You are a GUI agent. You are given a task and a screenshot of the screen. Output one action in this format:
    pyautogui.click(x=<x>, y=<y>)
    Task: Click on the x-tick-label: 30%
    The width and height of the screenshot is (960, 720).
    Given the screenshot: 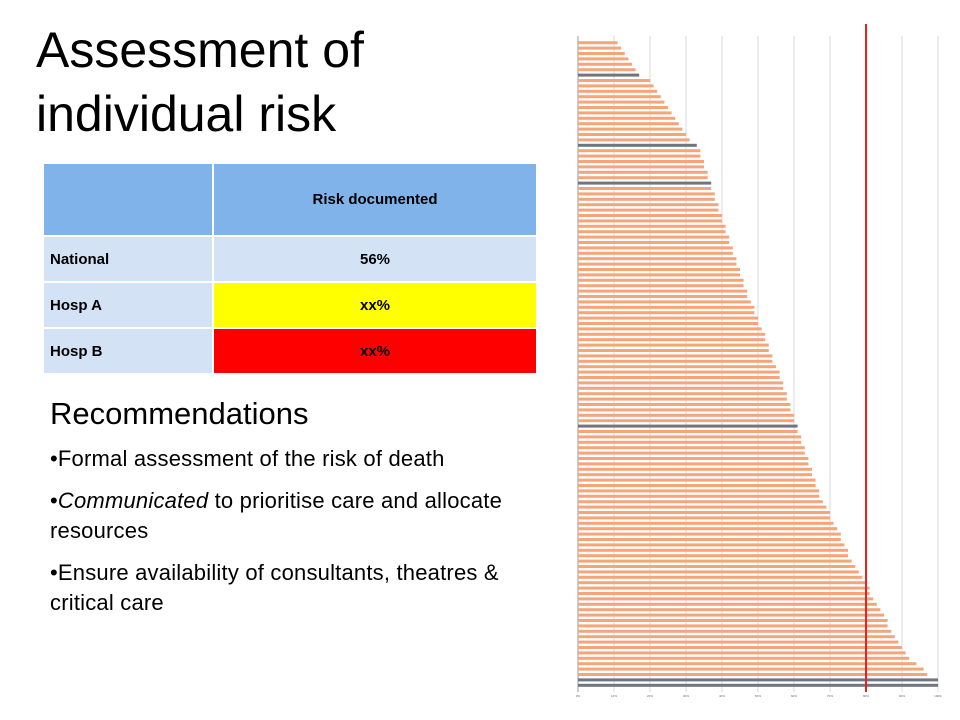 What is the action you would take?
    pyautogui.click(x=686, y=696)
    